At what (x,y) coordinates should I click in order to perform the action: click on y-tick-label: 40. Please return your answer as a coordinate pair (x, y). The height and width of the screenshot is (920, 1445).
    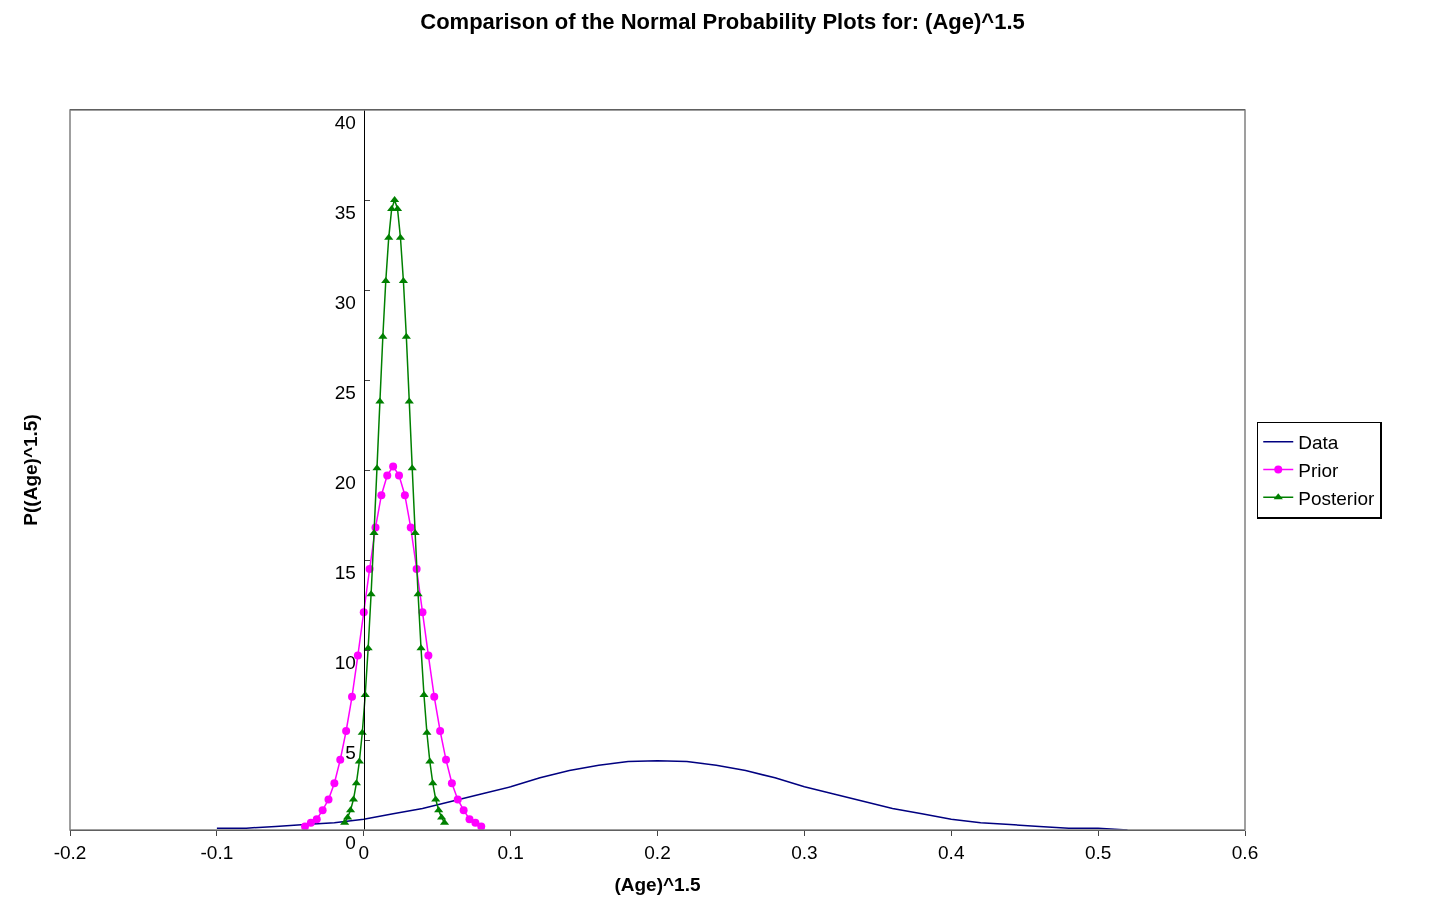
    Looking at the image, I should click on (345, 122).